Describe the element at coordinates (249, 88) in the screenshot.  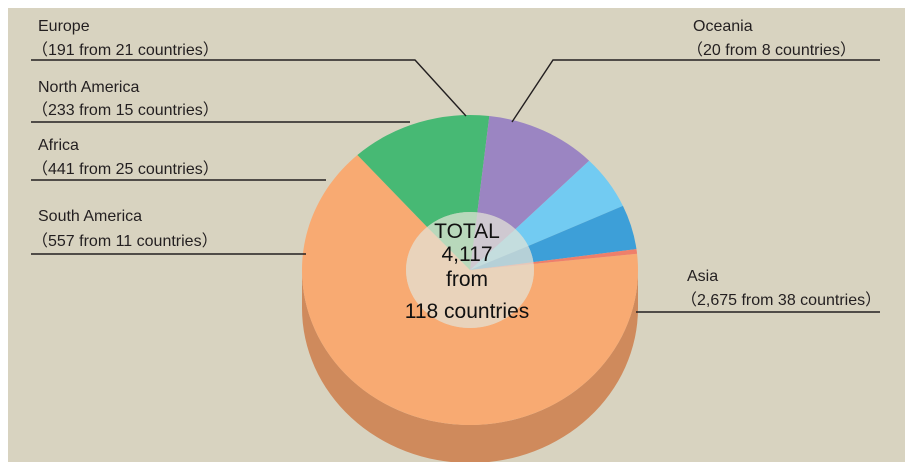
I see `leader-line-europe` at that location.